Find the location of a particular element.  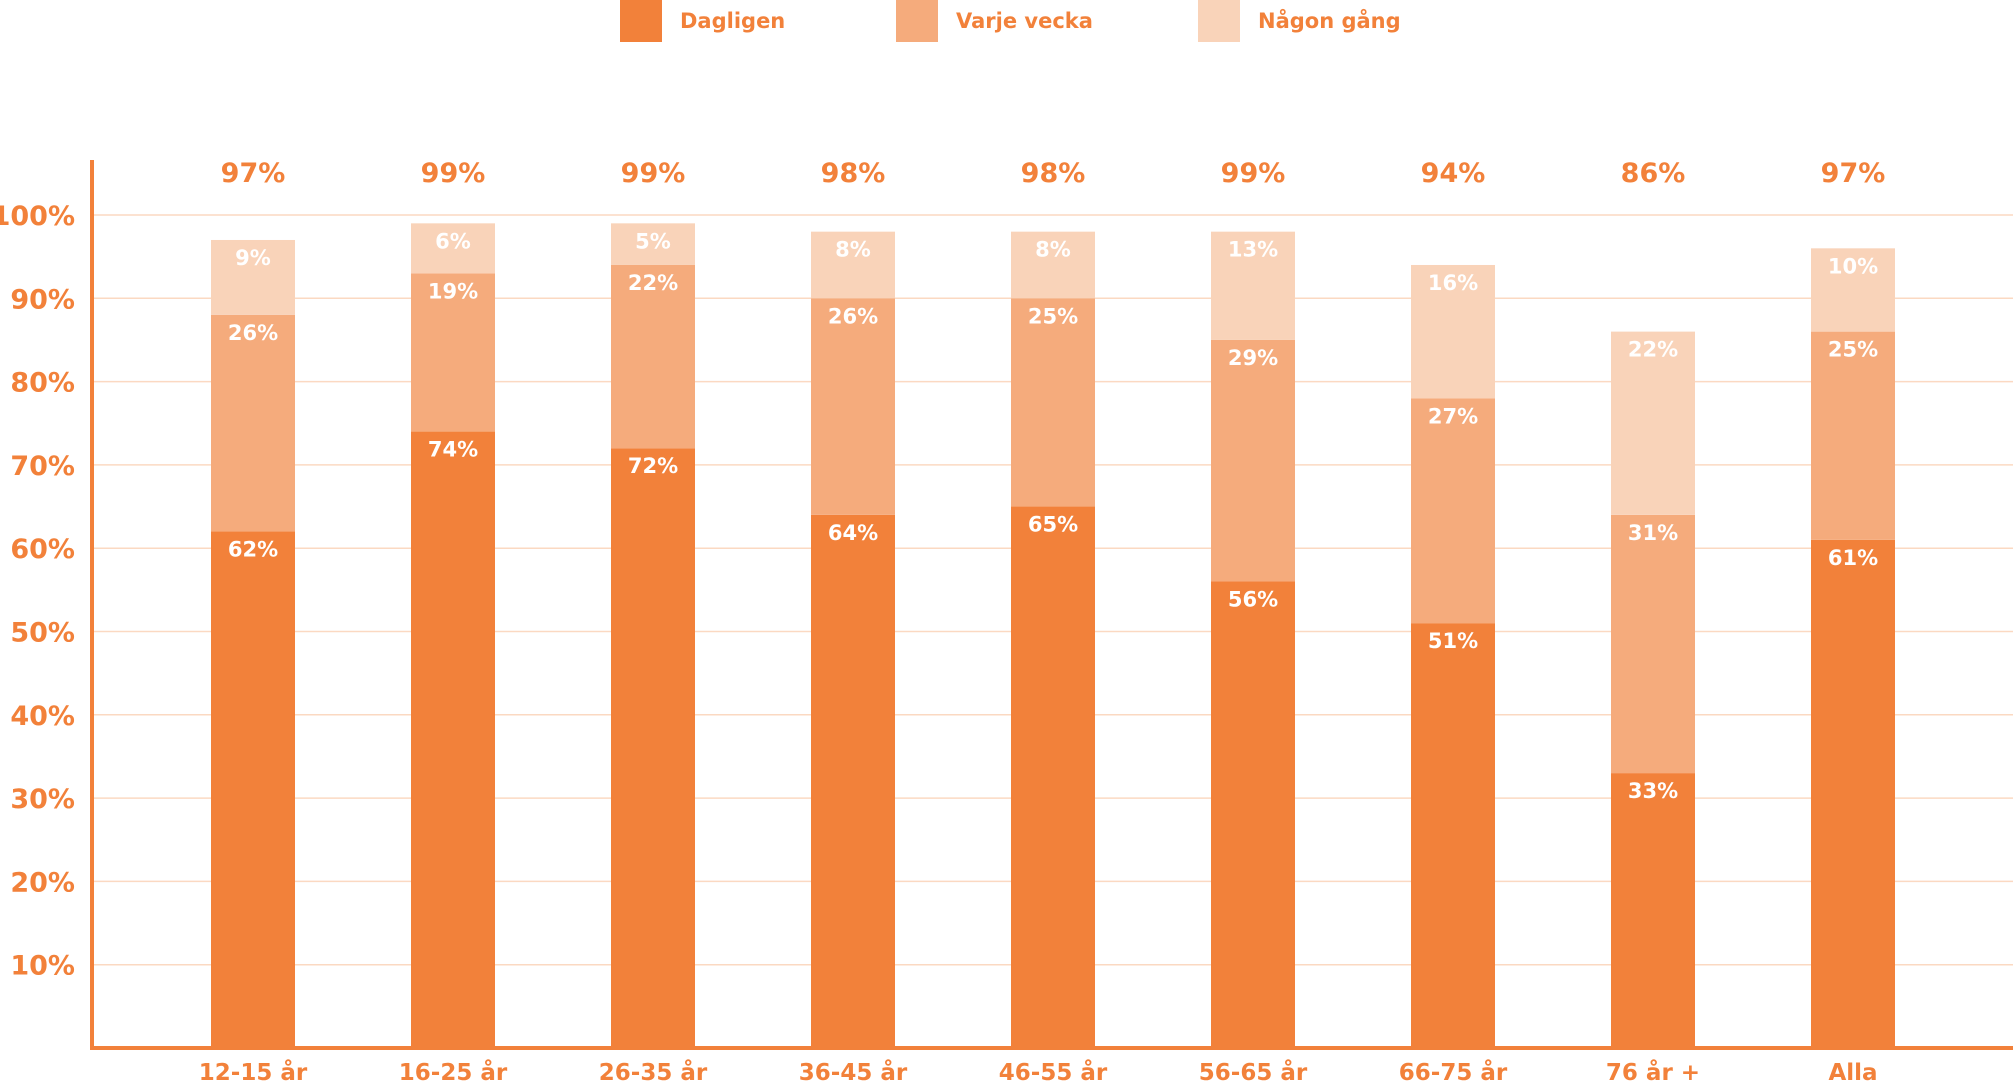

x-tick-label: 46-55 år is located at coordinates (1053, 1072).